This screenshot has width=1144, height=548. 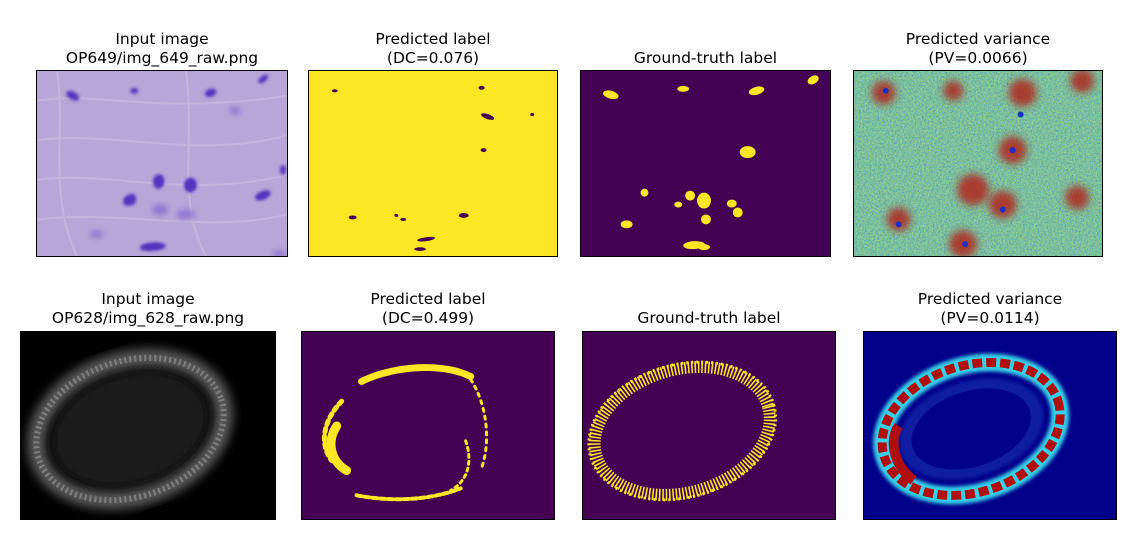 What do you see at coordinates (978, 58) in the screenshot?
I see `panel-subtitle: (PV=0.0066)` at bounding box center [978, 58].